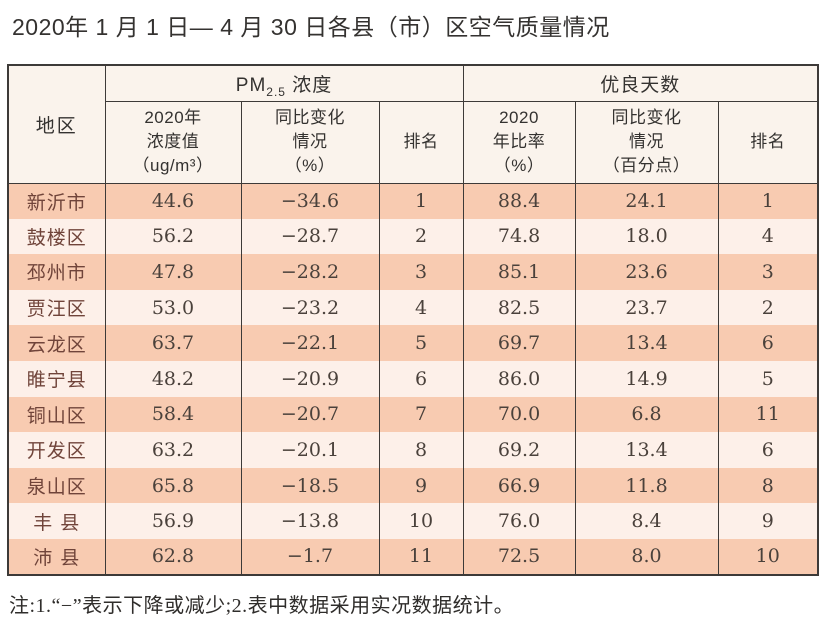  What do you see at coordinates (519, 343) in the screenshot?
I see `cell-days-rate: 69.7` at bounding box center [519, 343].